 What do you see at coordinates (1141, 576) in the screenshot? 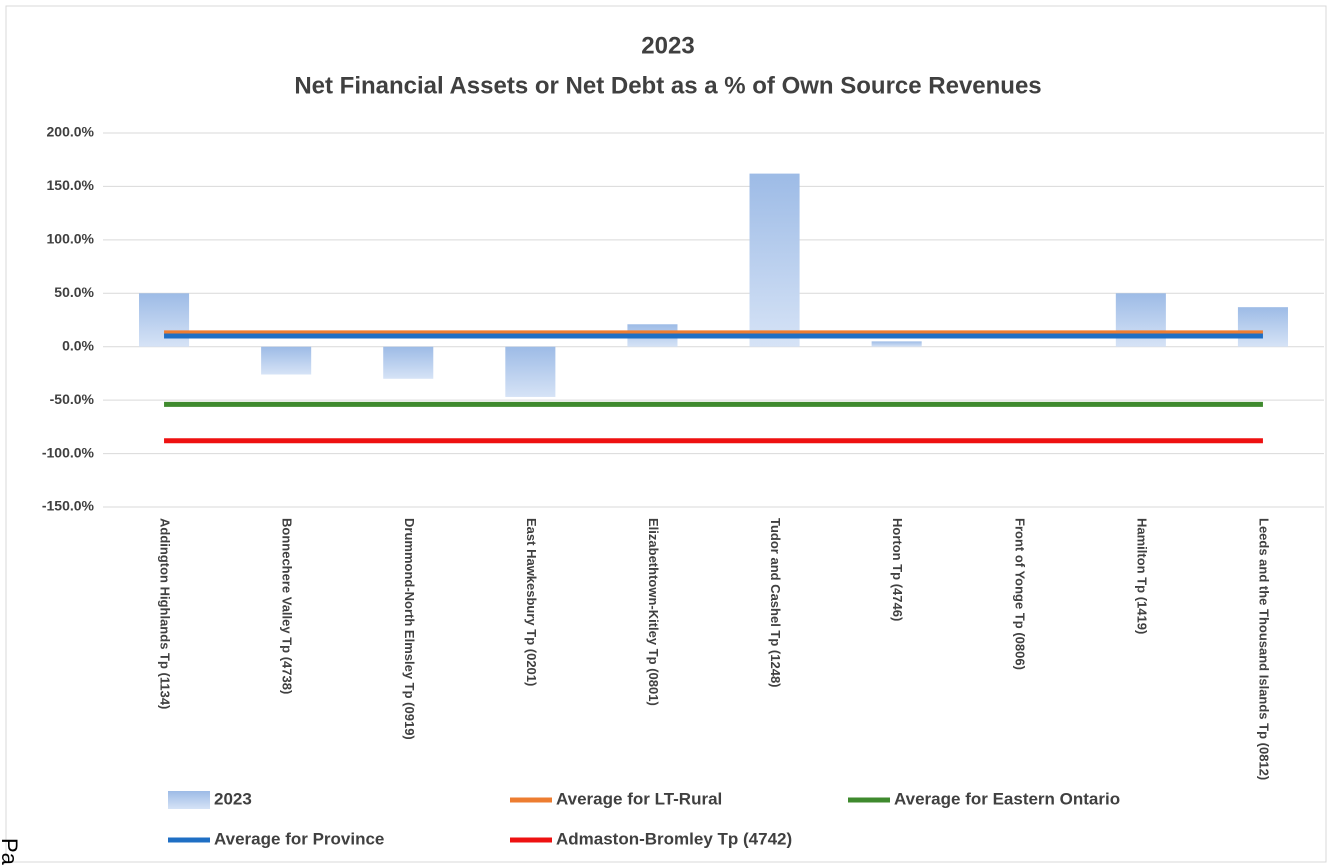
I see `x-tick-label: Hamilton Tp (1419)` at bounding box center [1141, 576].